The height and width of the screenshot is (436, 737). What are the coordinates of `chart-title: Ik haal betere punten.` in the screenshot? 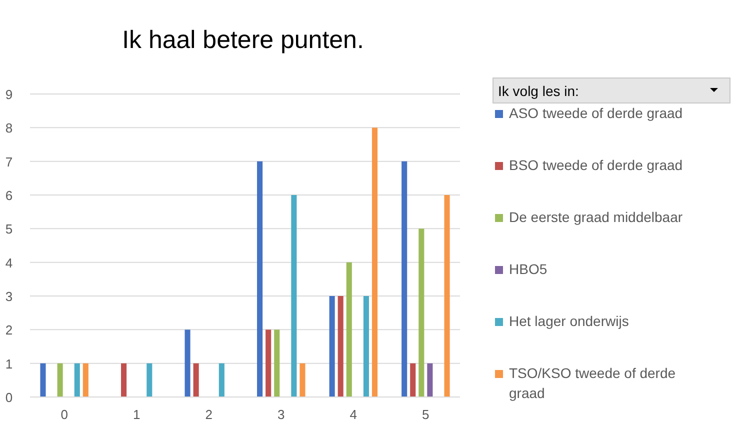 It's located at (243, 40).